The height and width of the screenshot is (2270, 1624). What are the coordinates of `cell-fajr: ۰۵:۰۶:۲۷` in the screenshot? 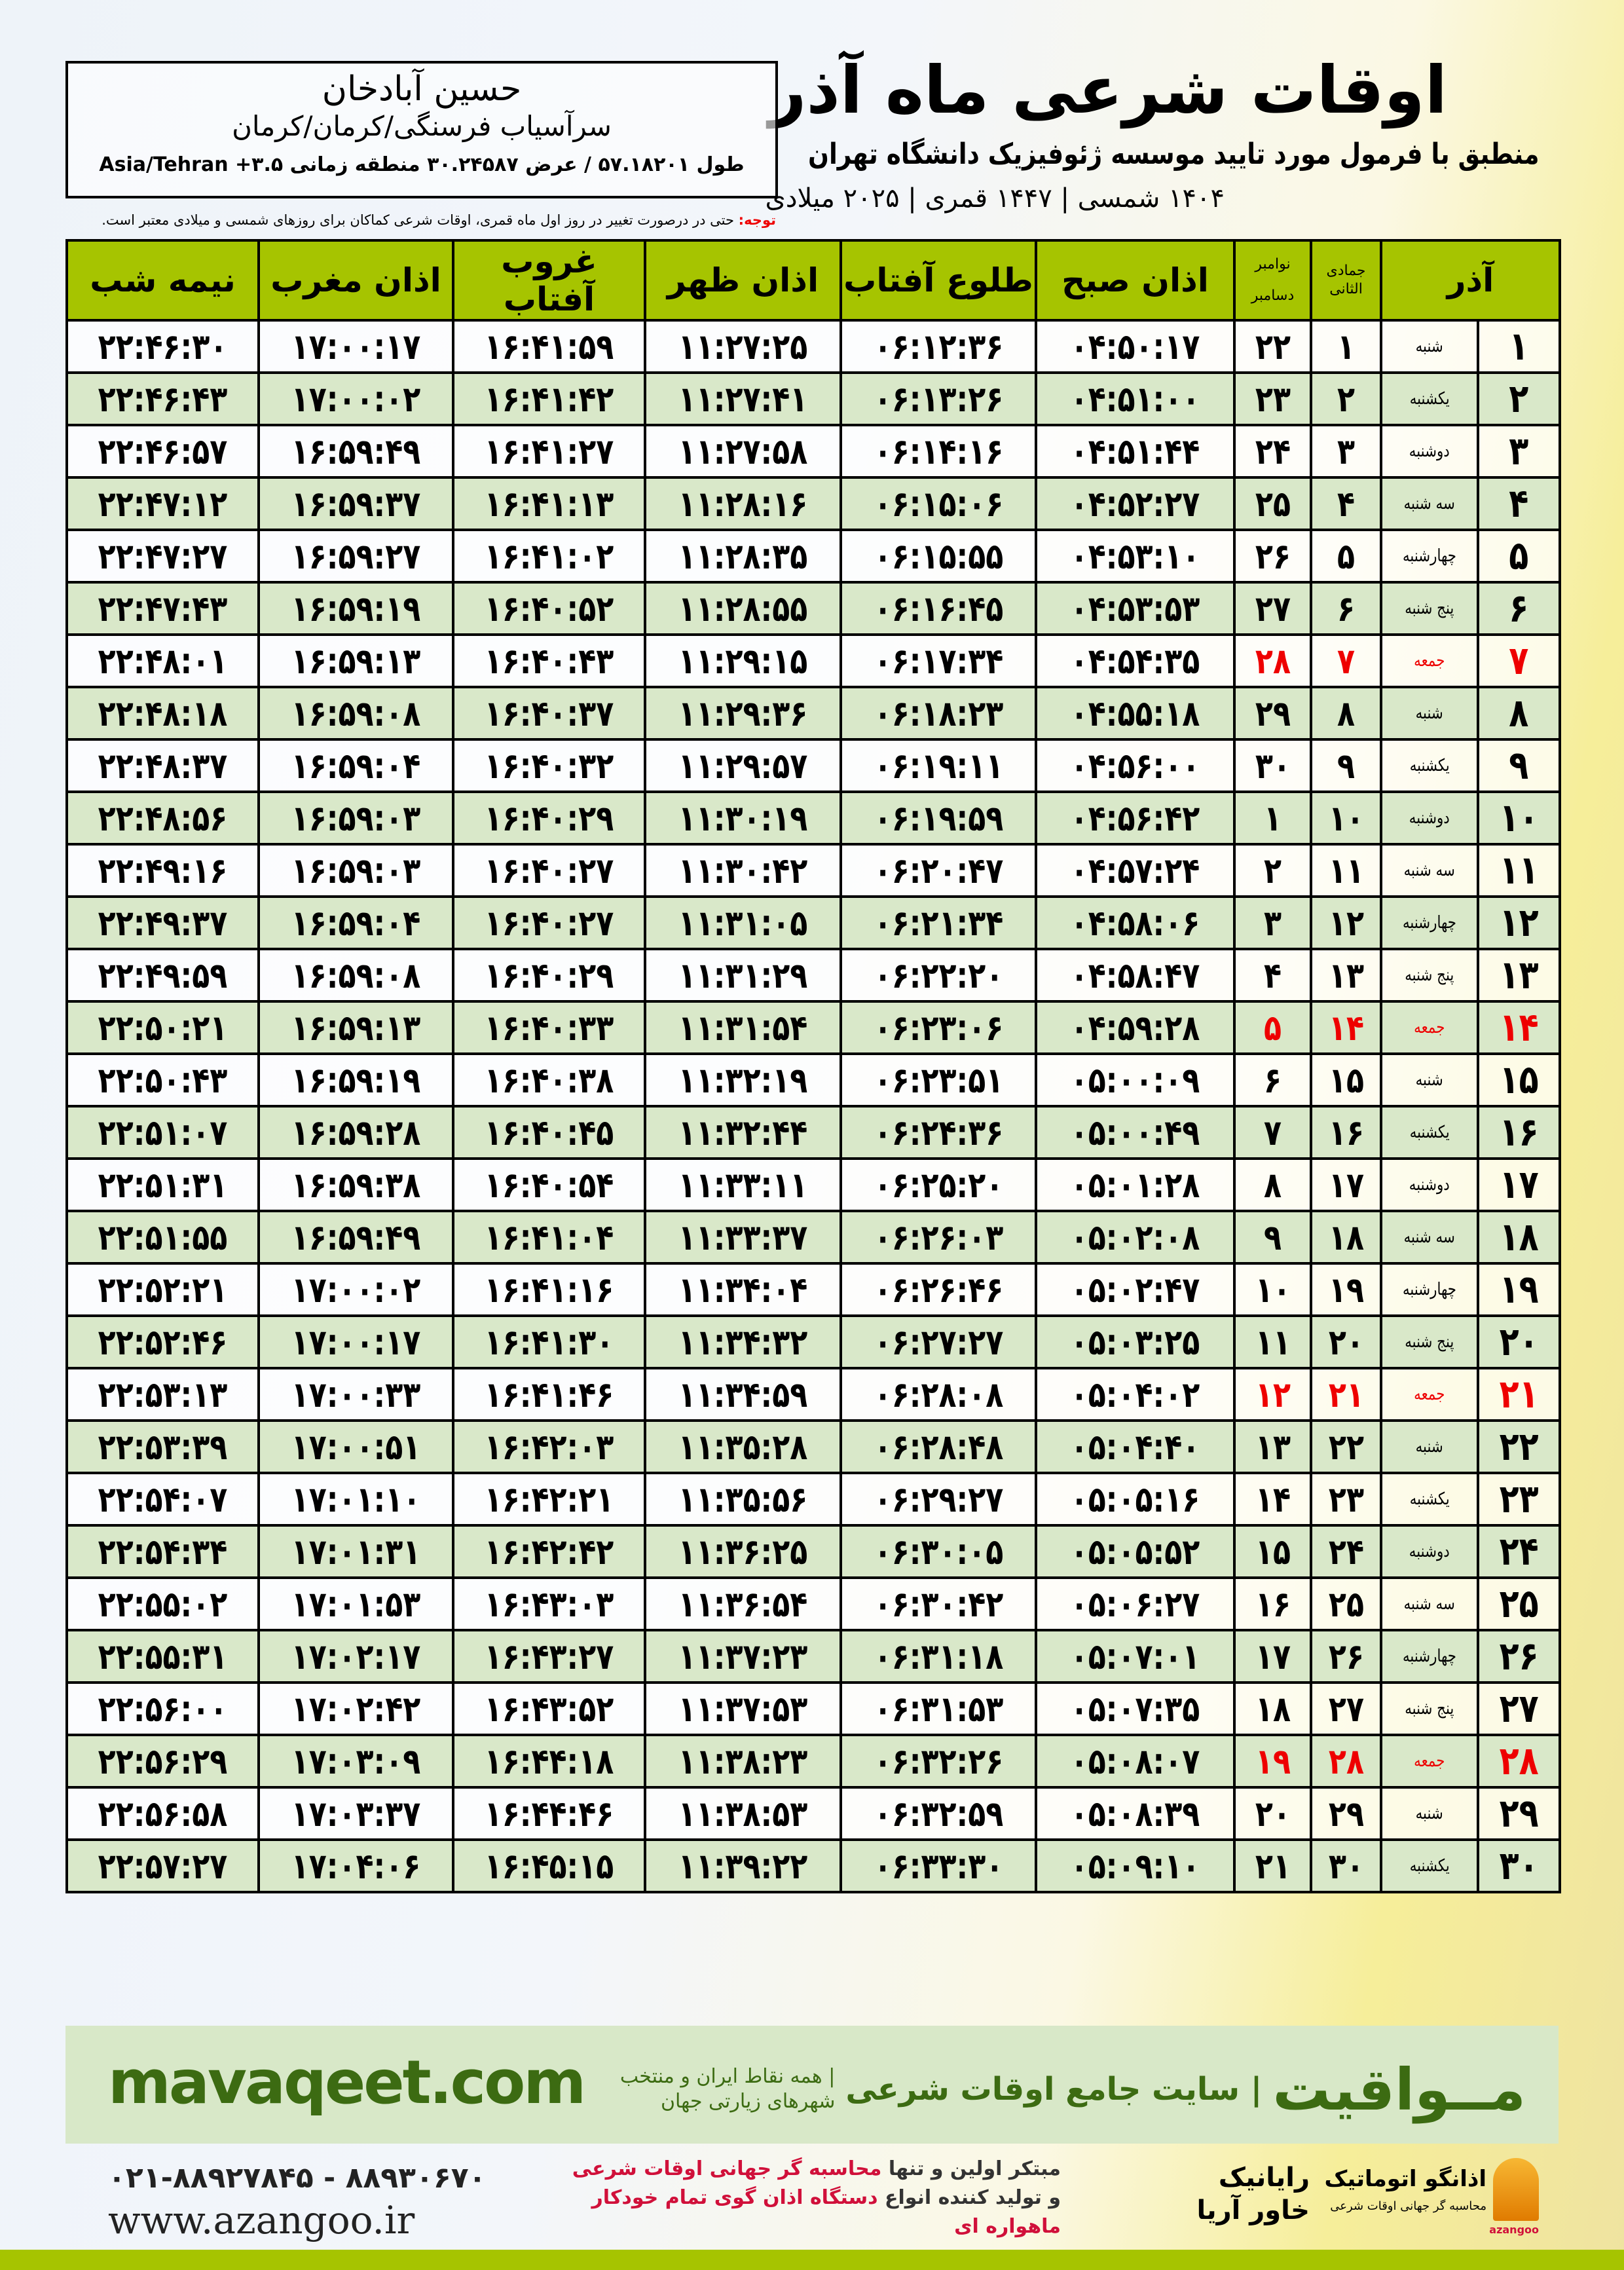 It's located at (1135, 1603).